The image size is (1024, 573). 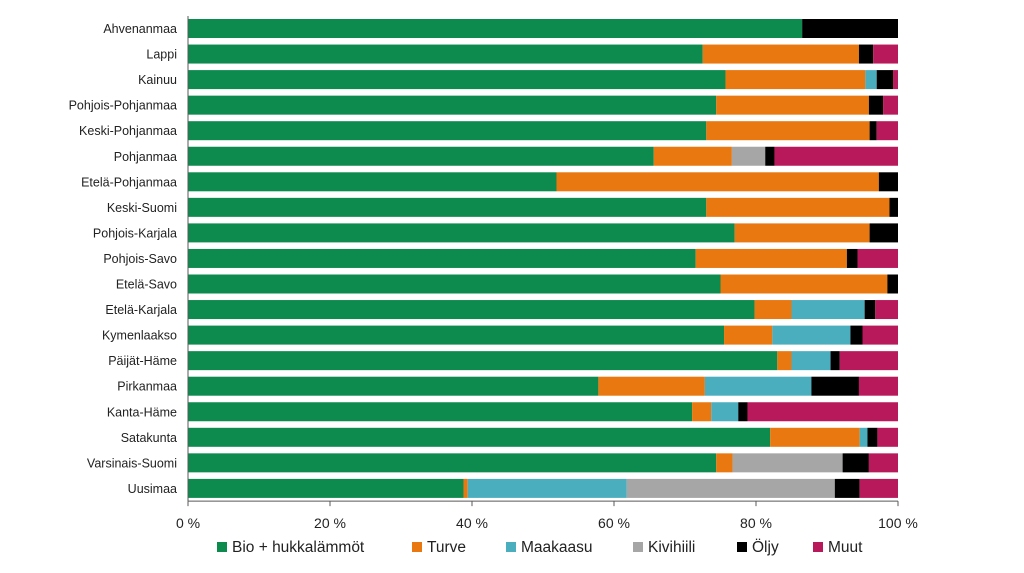 I want to click on x-tick-label-40: 40 %, so click(x=472, y=523).